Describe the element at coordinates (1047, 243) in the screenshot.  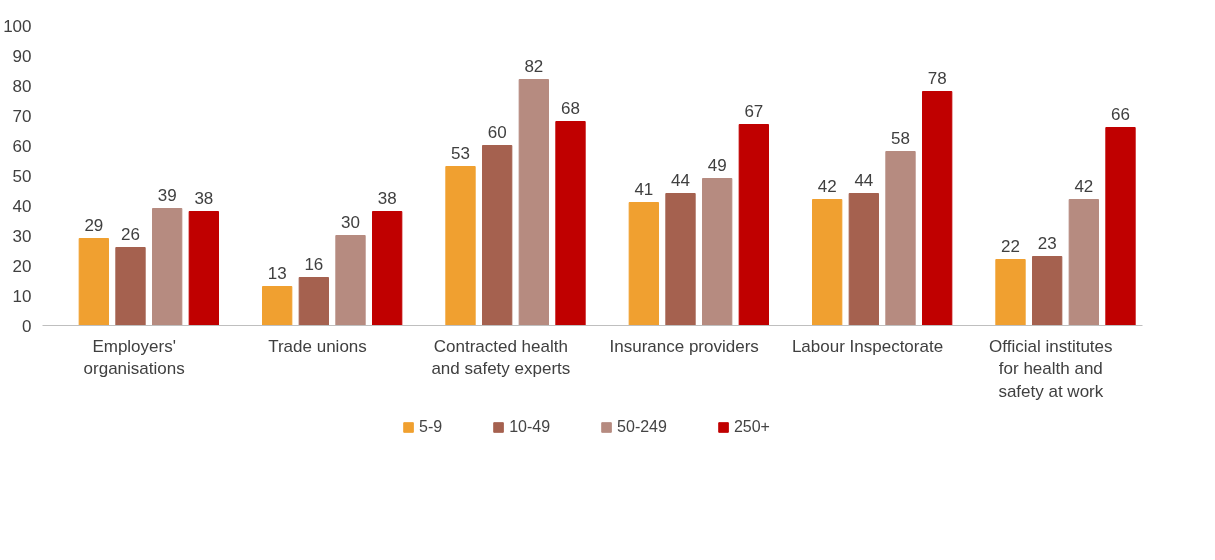
I see `data-label: 23` at that location.